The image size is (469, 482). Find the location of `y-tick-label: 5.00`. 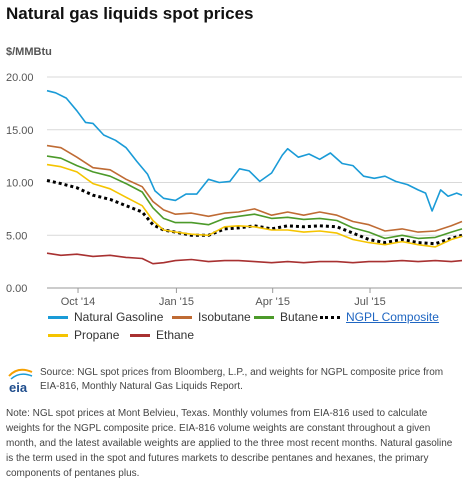

y-tick-label: 5.00 is located at coordinates (16, 236).